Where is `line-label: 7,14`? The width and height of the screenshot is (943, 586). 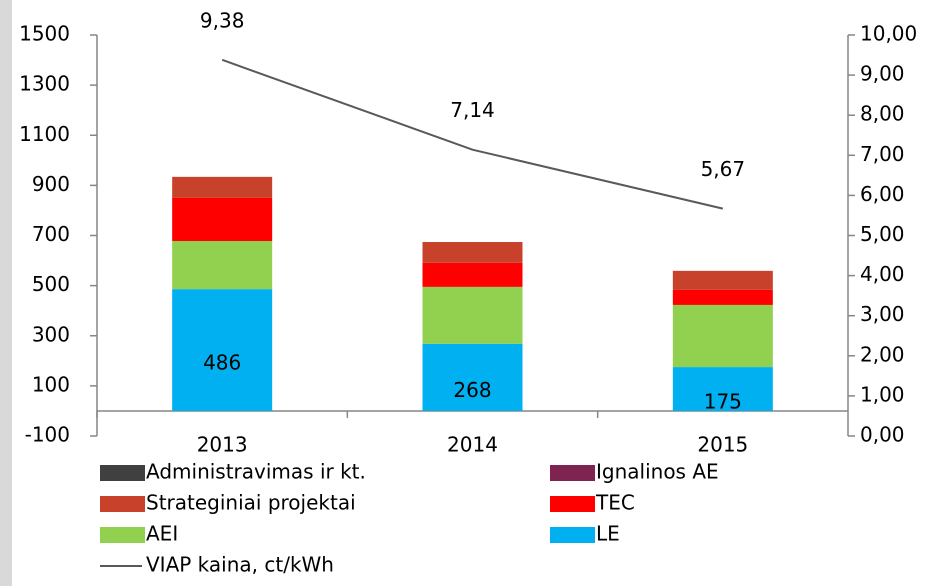 line-label: 7,14 is located at coordinates (472, 110).